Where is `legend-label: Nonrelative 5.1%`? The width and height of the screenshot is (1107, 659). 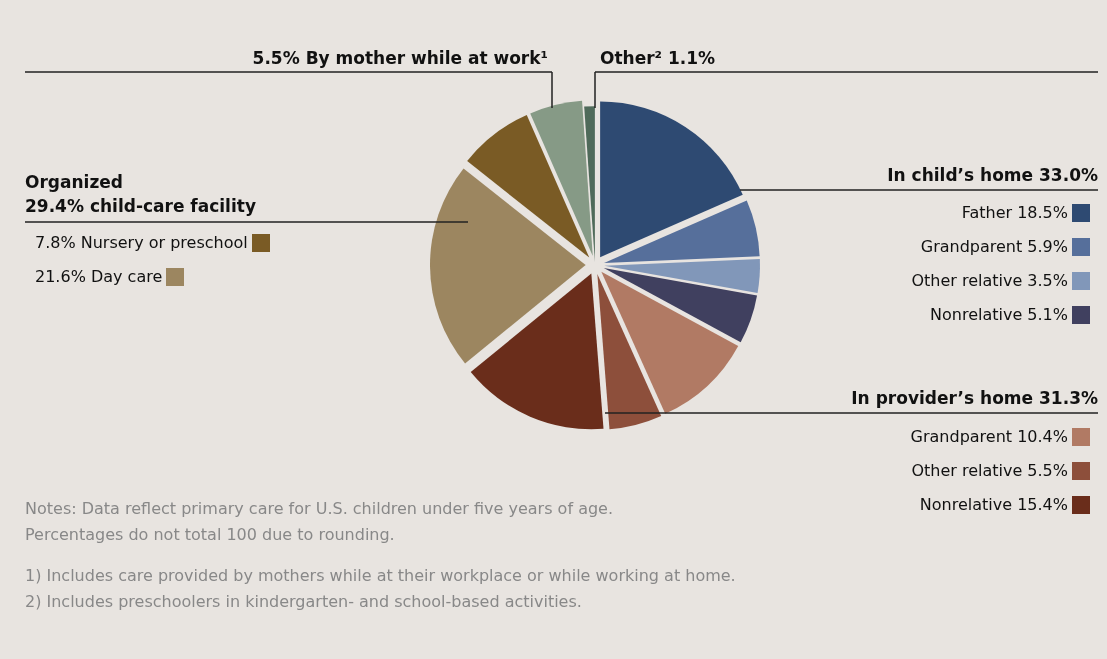 legend-label: Nonrelative 5.1% is located at coordinates (999, 314).